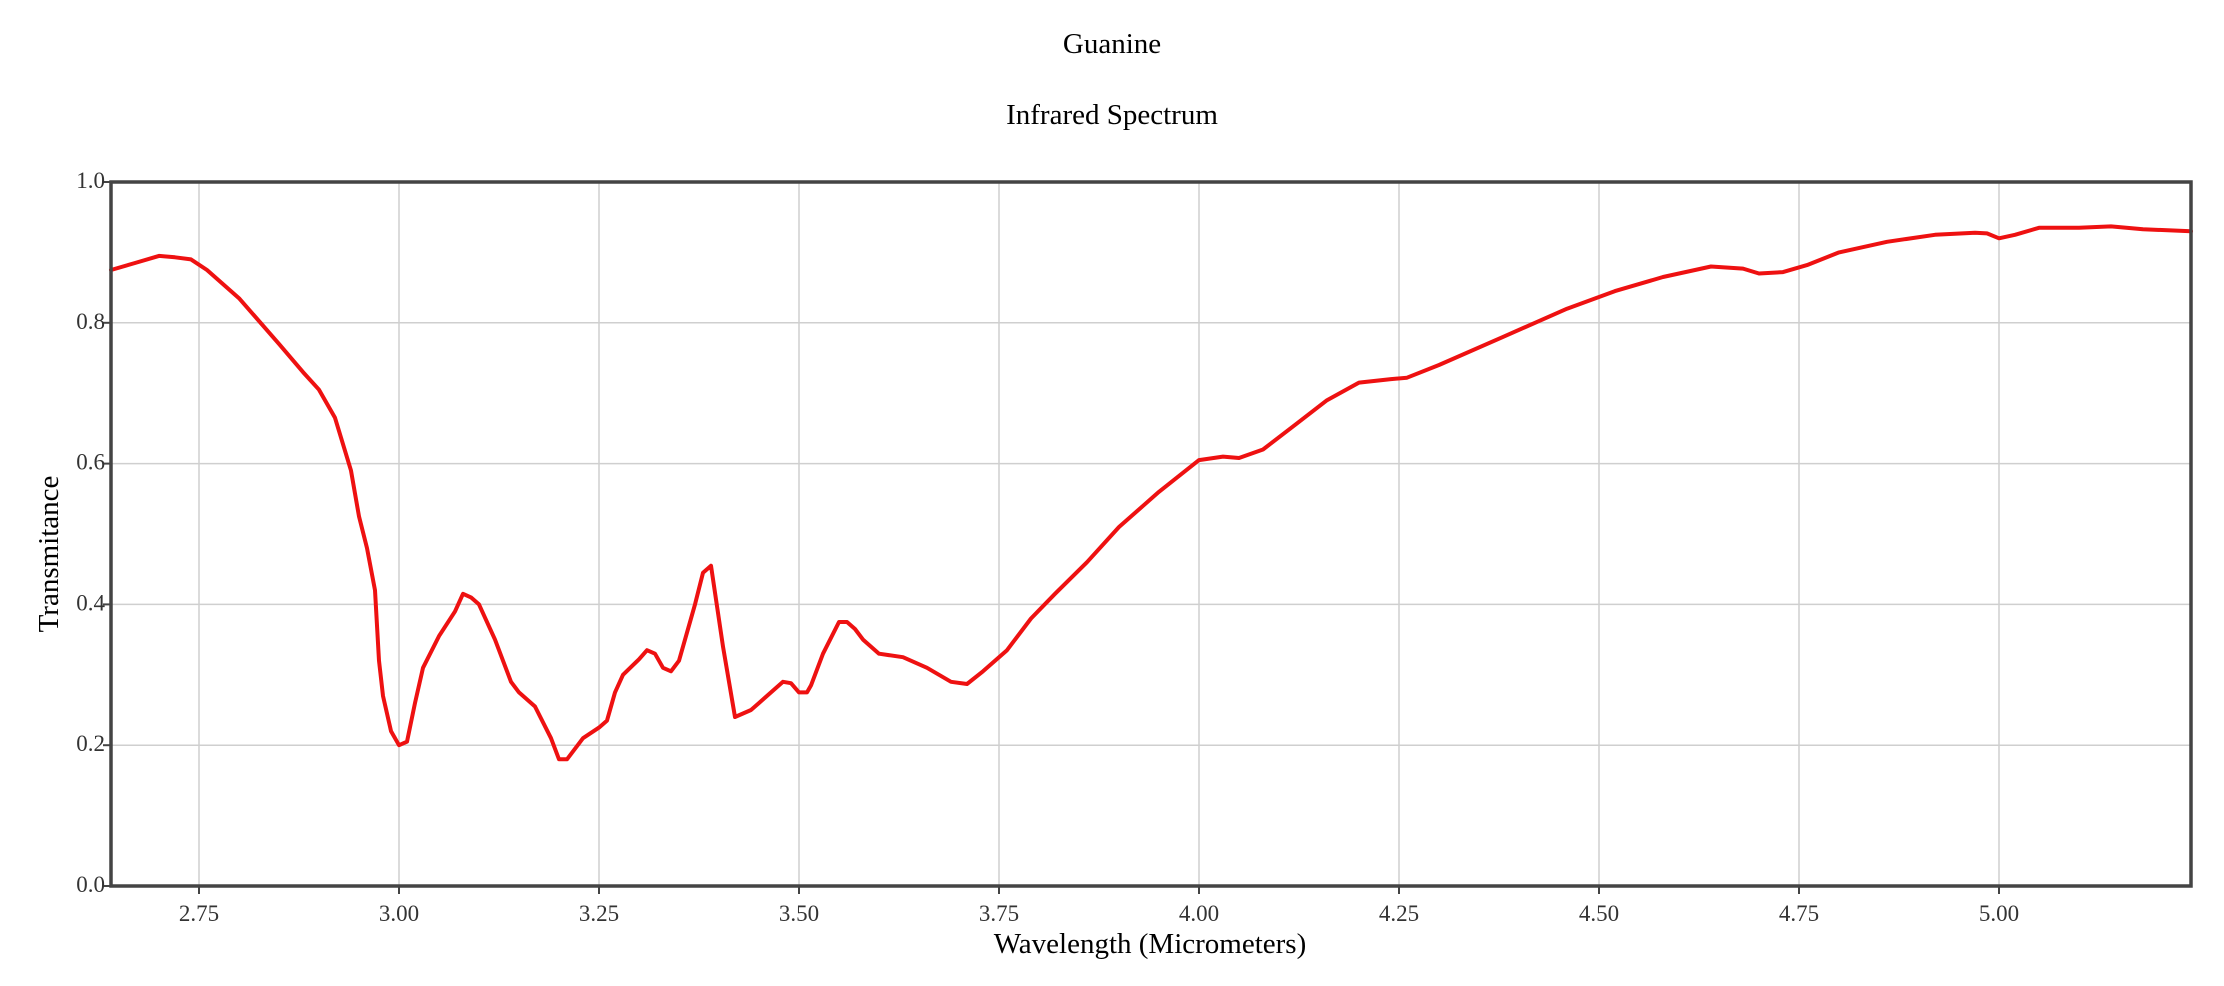 The image size is (2224, 986). Describe the element at coordinates (1099, 906) in the screenshot. I see `x-axis: 2.75 3.00 3.25 3.50 3.75 4.00 4.25 4.50 4.75 5.00` at that location.